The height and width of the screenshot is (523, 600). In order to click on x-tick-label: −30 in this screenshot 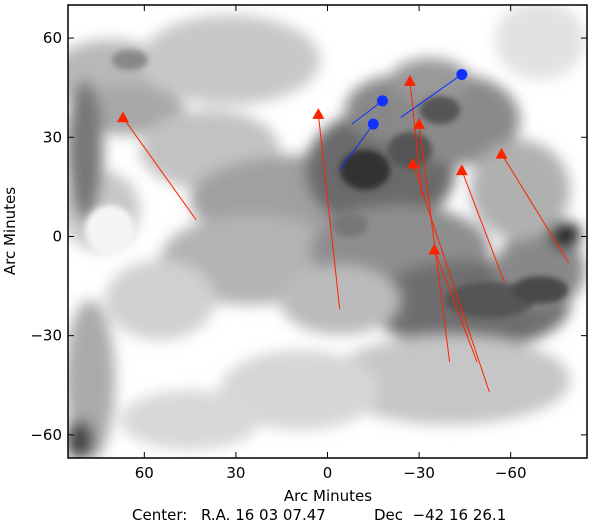, I will do `click(419, 473)`.